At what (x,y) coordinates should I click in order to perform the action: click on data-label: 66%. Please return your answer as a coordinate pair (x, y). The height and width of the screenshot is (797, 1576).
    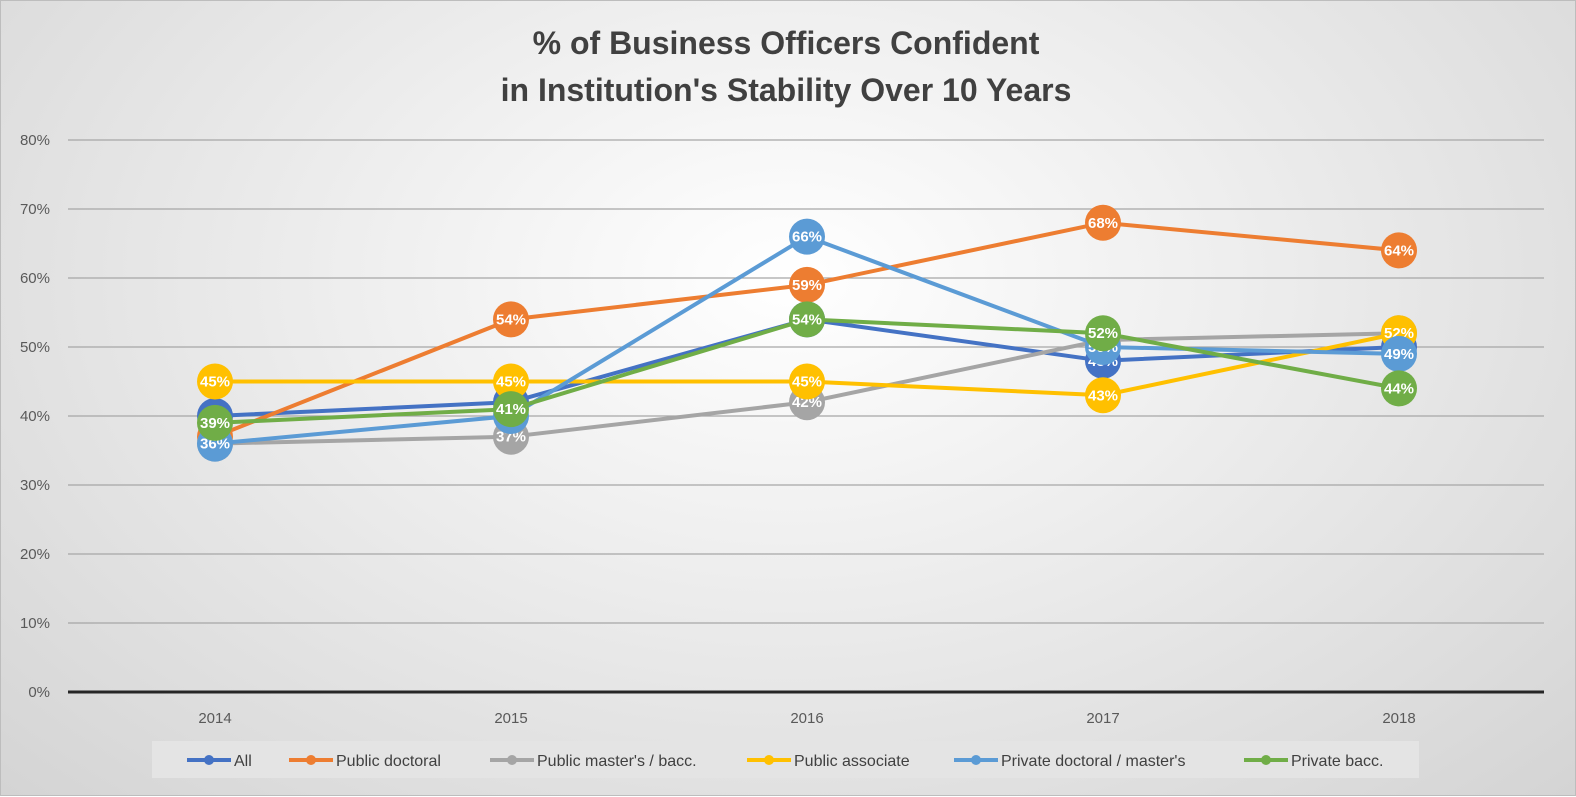
    Looking at the image, I should click on (807, 237).